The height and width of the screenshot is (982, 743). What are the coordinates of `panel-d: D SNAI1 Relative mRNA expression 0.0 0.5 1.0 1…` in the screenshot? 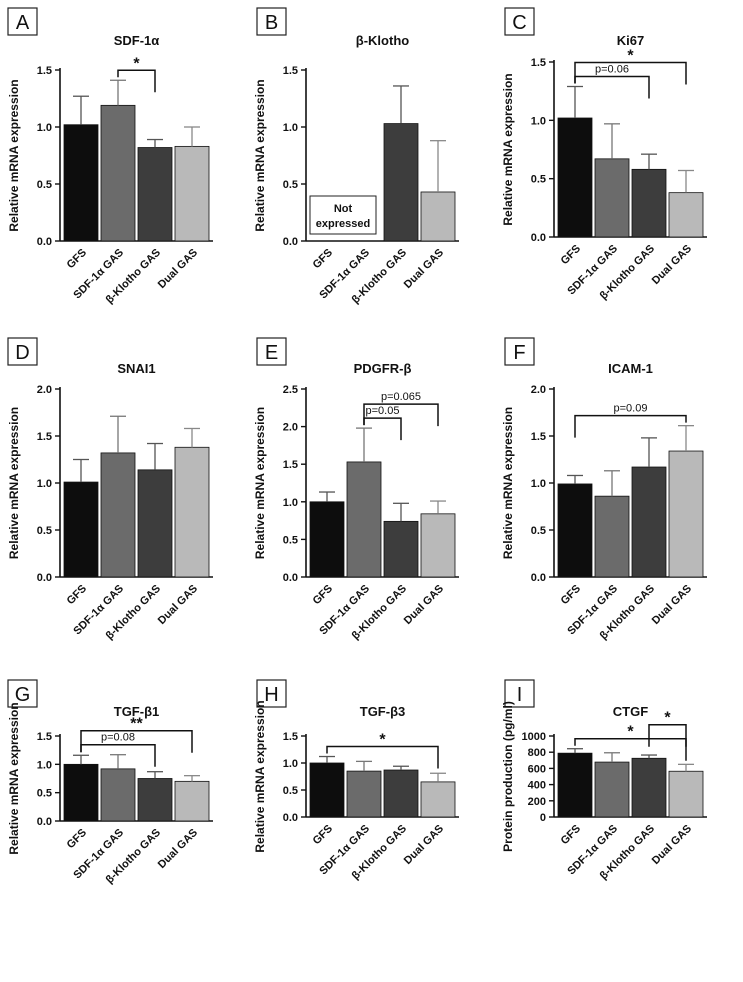 It's located at (110, 489).